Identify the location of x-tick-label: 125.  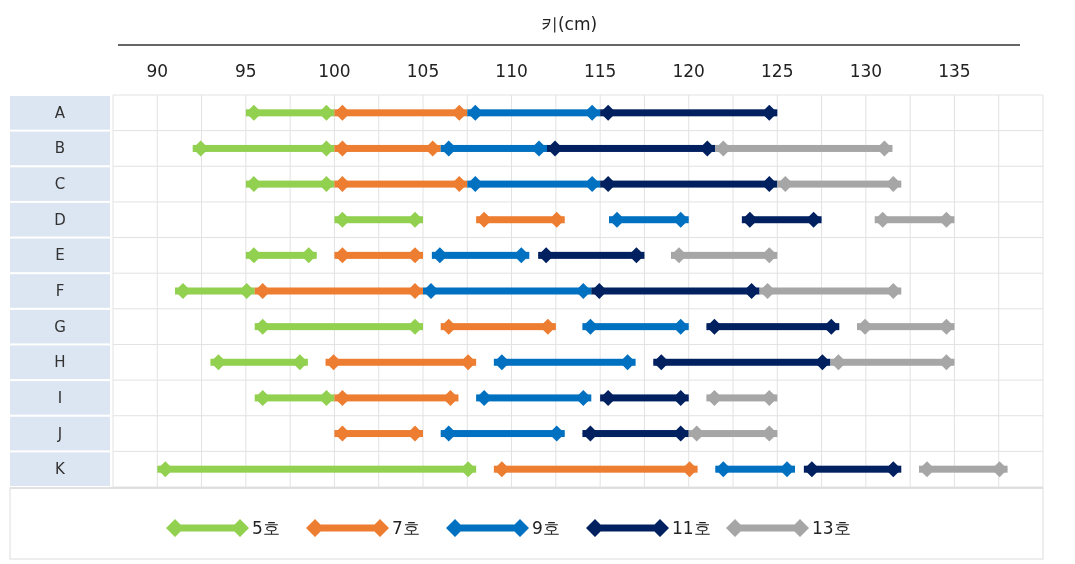
(777, 71).